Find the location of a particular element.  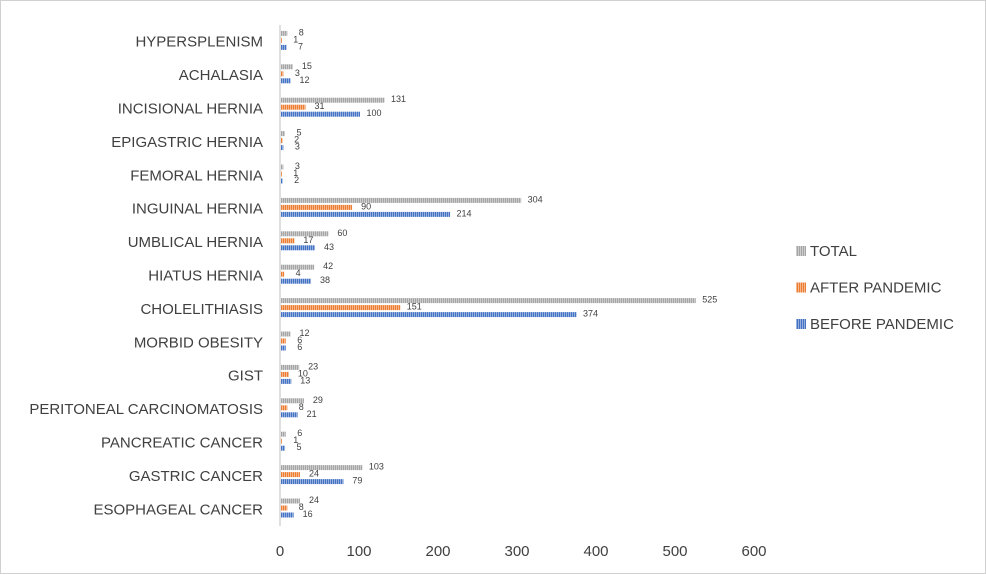

legend-label: TOTAL is located at coordinates (833, 251).